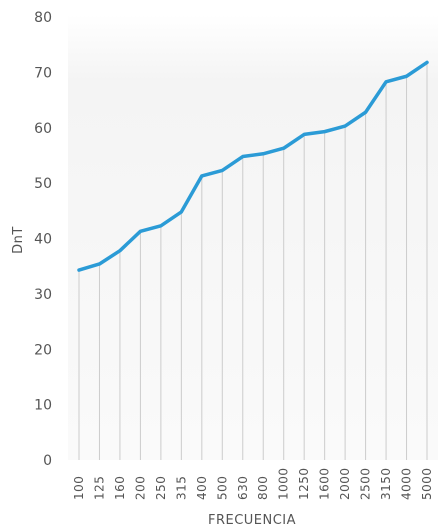 The height and width of the screenshot is (532, 440). I want to click on x-tick-label: 400, so click(202, 488).